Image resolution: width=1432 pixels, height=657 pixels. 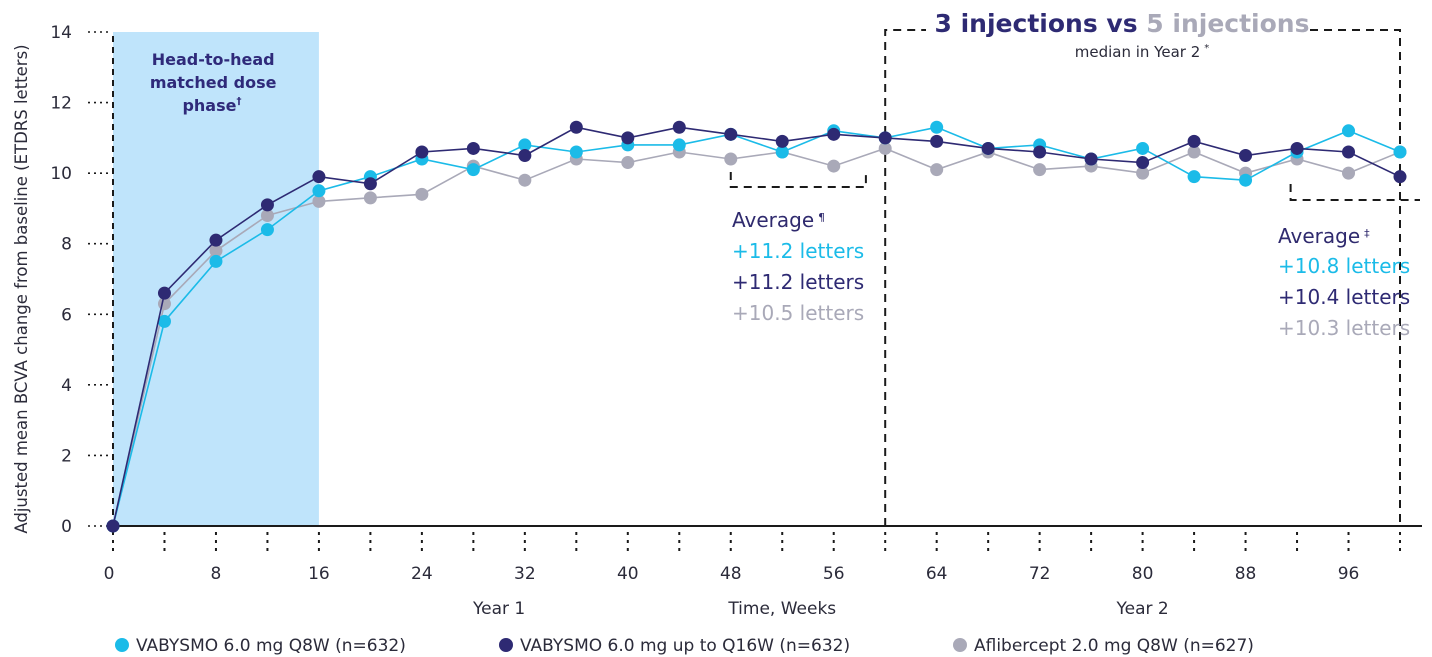 I want to click on legend-q16w-label: VABYSMO 6.0 mg up to Q16W (n=632), so click(x=685, y=646).